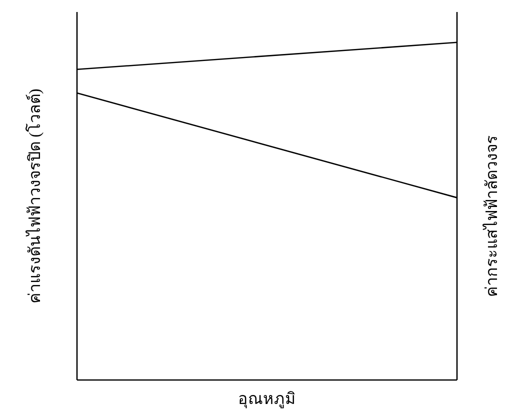 Image resolution: width=527 pixels, height=414 pixels. What do you see at coordinates (491, 216) in the screenshot?
I see `y2-axis-title: ค่ากระแสไฟฟ้าลัดวงจร` at bounding box center [491, 216].